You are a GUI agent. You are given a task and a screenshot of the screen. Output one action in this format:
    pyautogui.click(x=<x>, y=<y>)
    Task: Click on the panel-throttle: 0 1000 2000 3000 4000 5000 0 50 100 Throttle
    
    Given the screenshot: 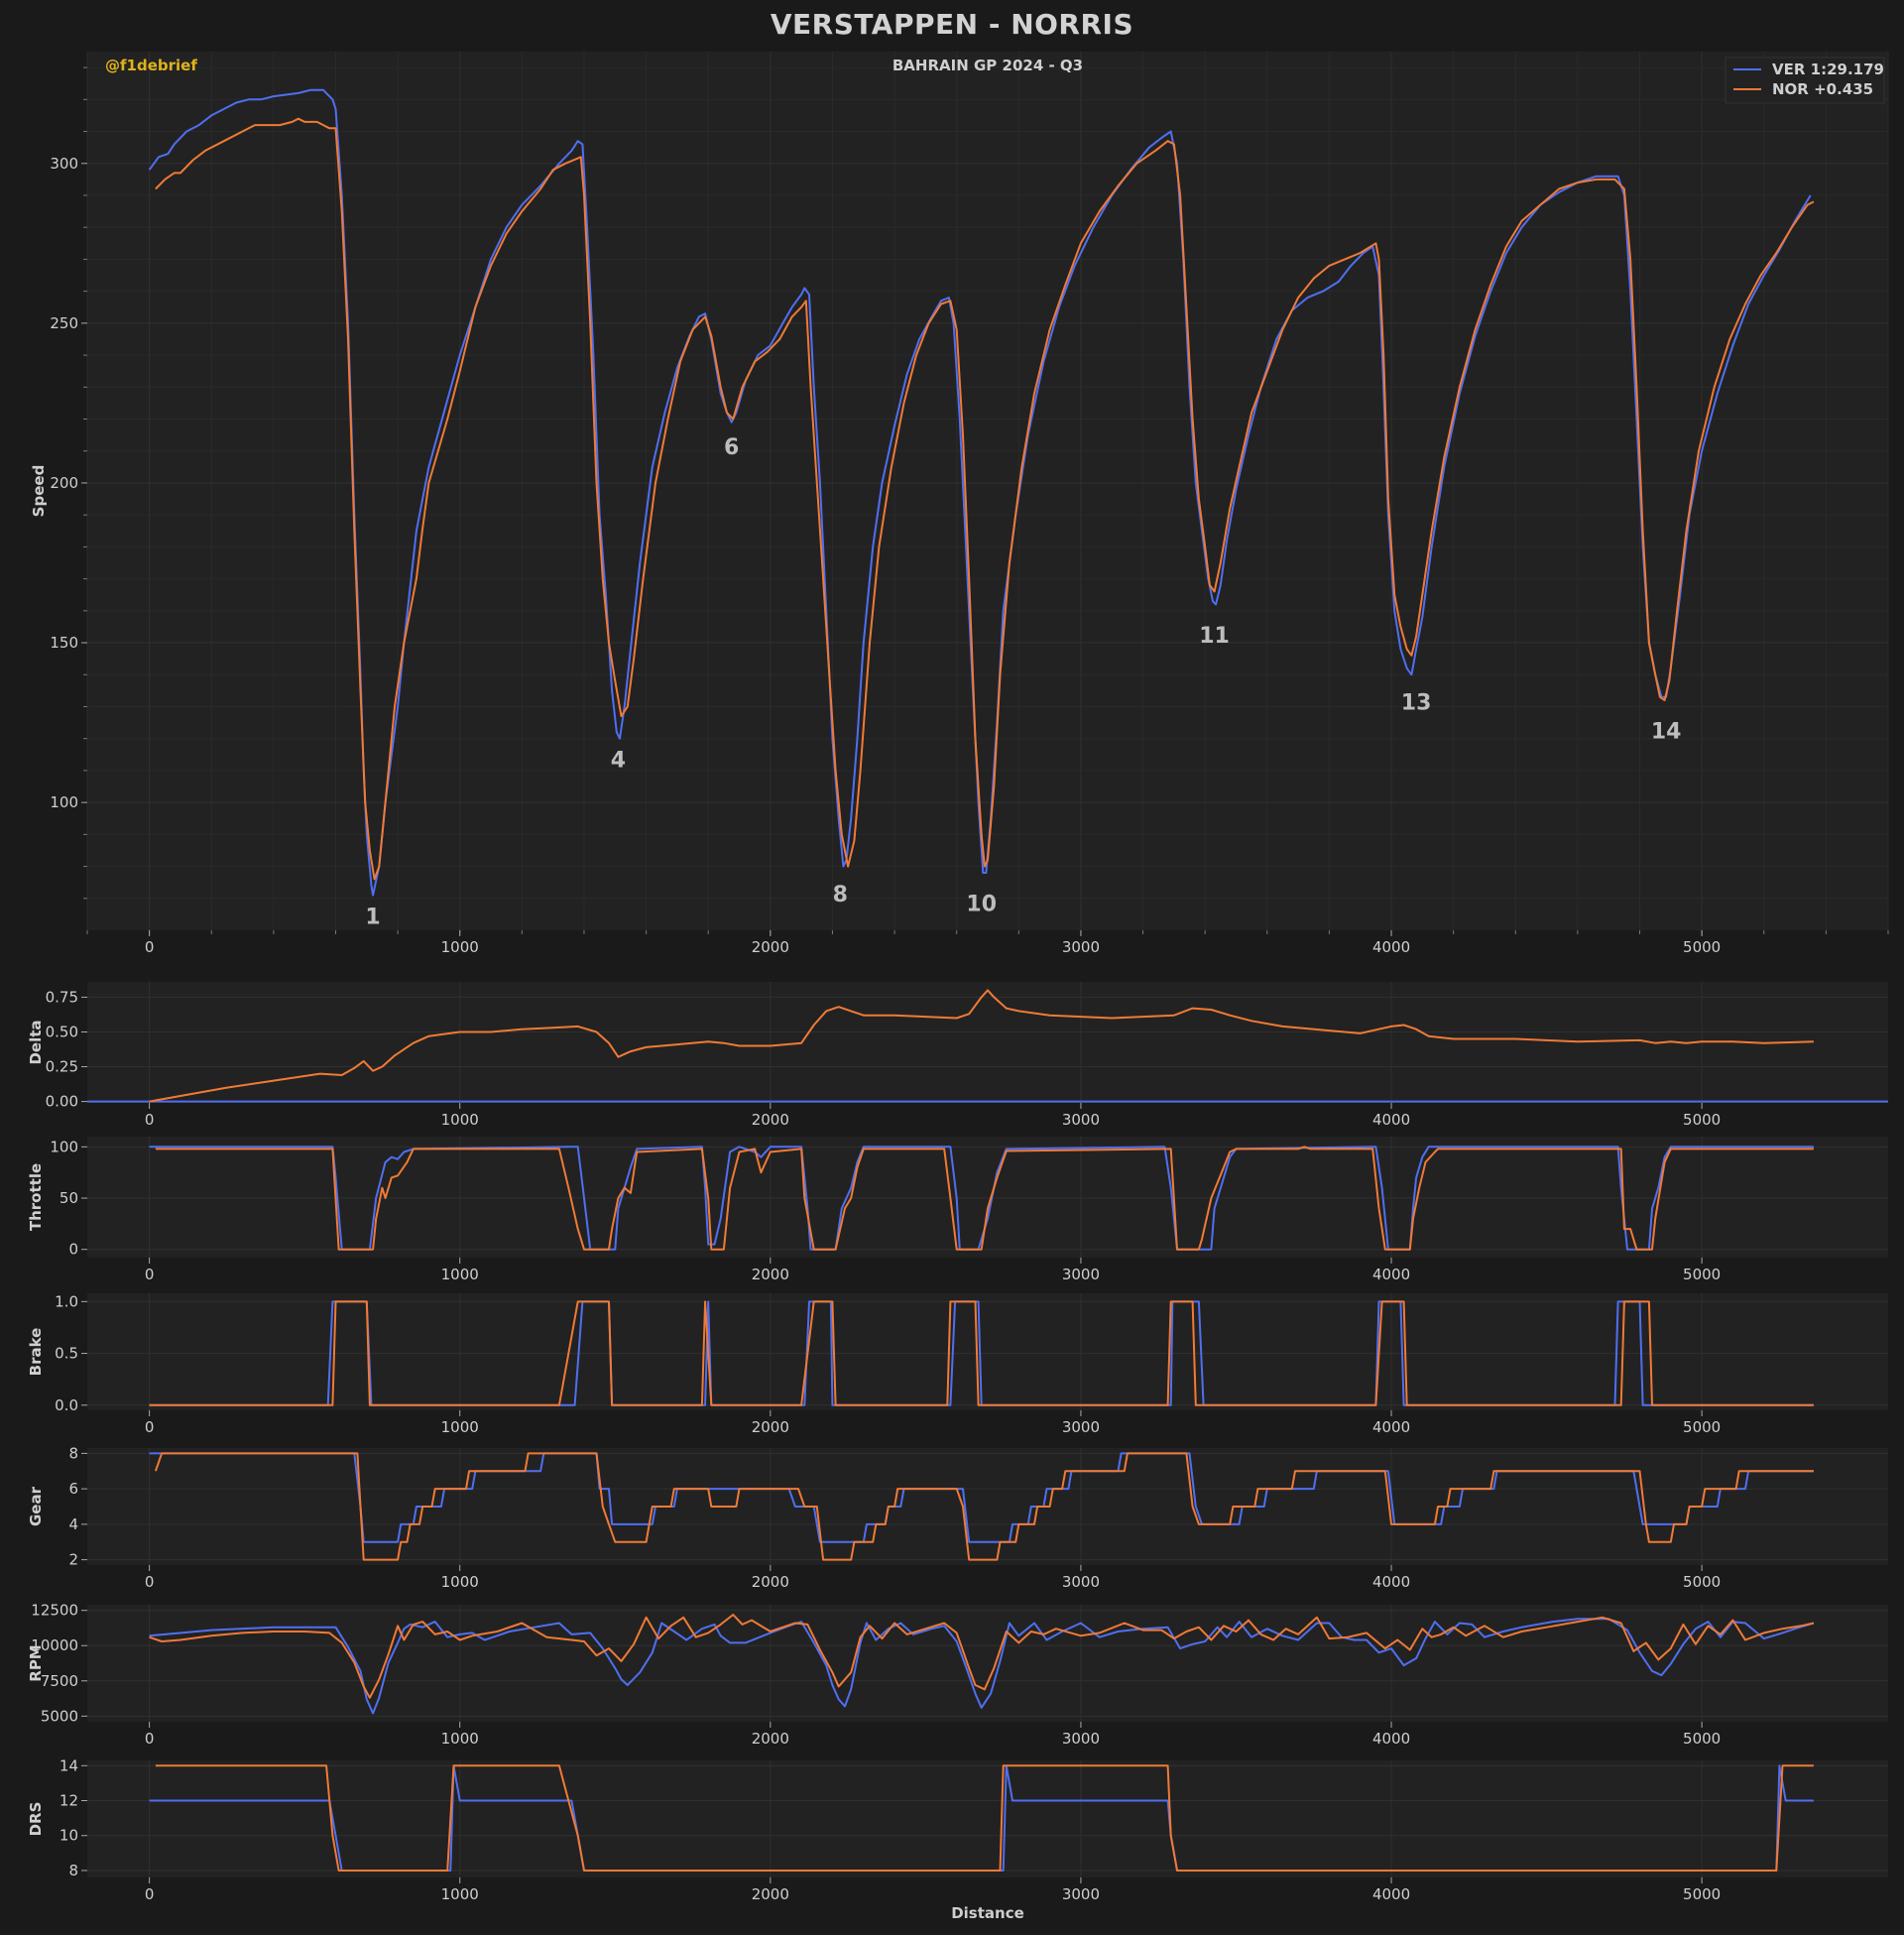 What is the action you would take?
    pyautogui.click(x=957, y=1210)
    